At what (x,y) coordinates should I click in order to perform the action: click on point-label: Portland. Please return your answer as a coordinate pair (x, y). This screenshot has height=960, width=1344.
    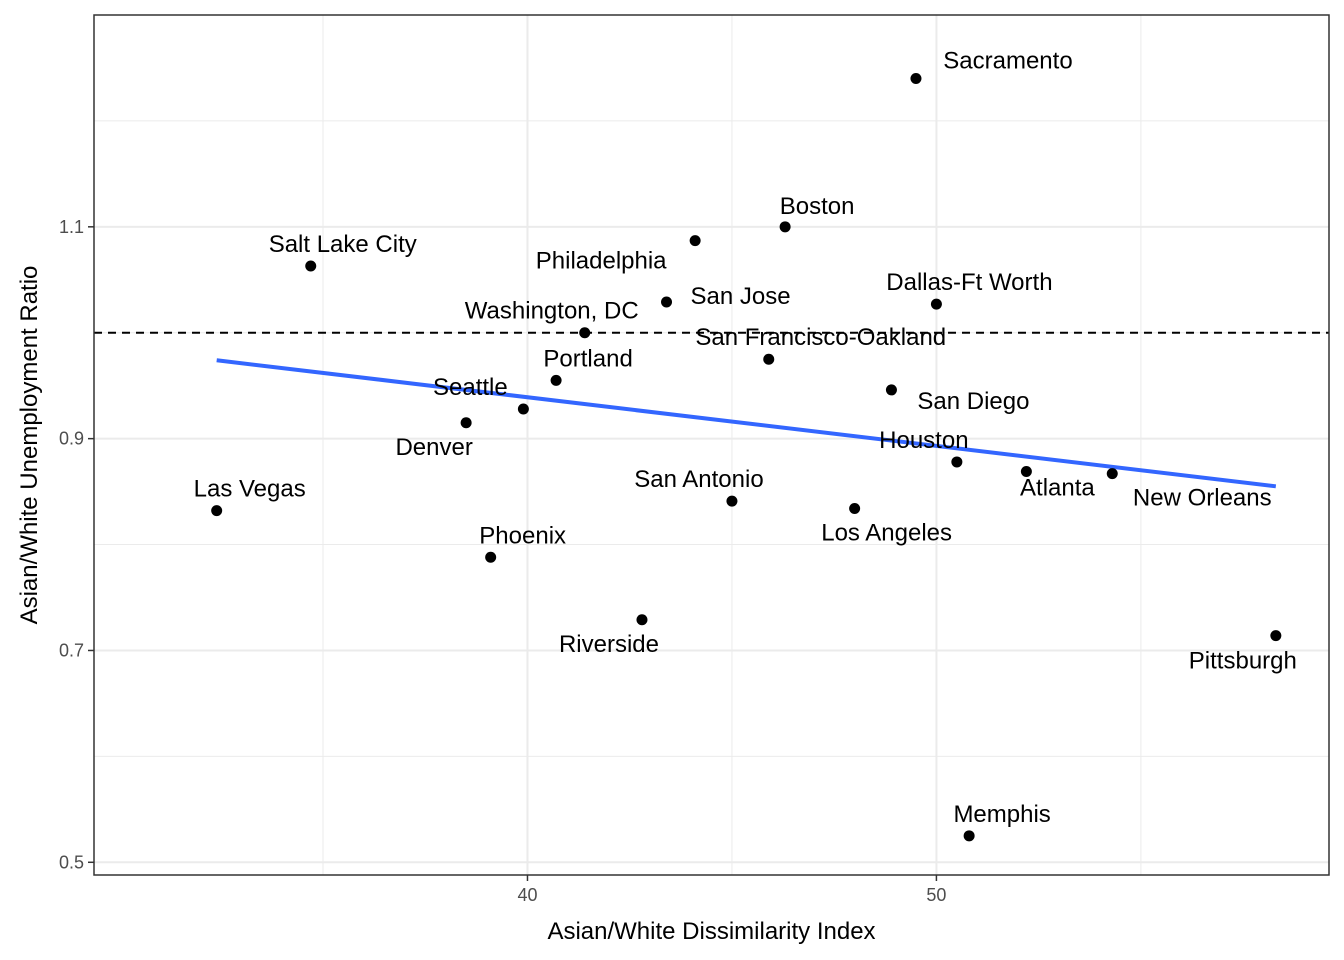
    Looking at the image, I should click on (587, 358).